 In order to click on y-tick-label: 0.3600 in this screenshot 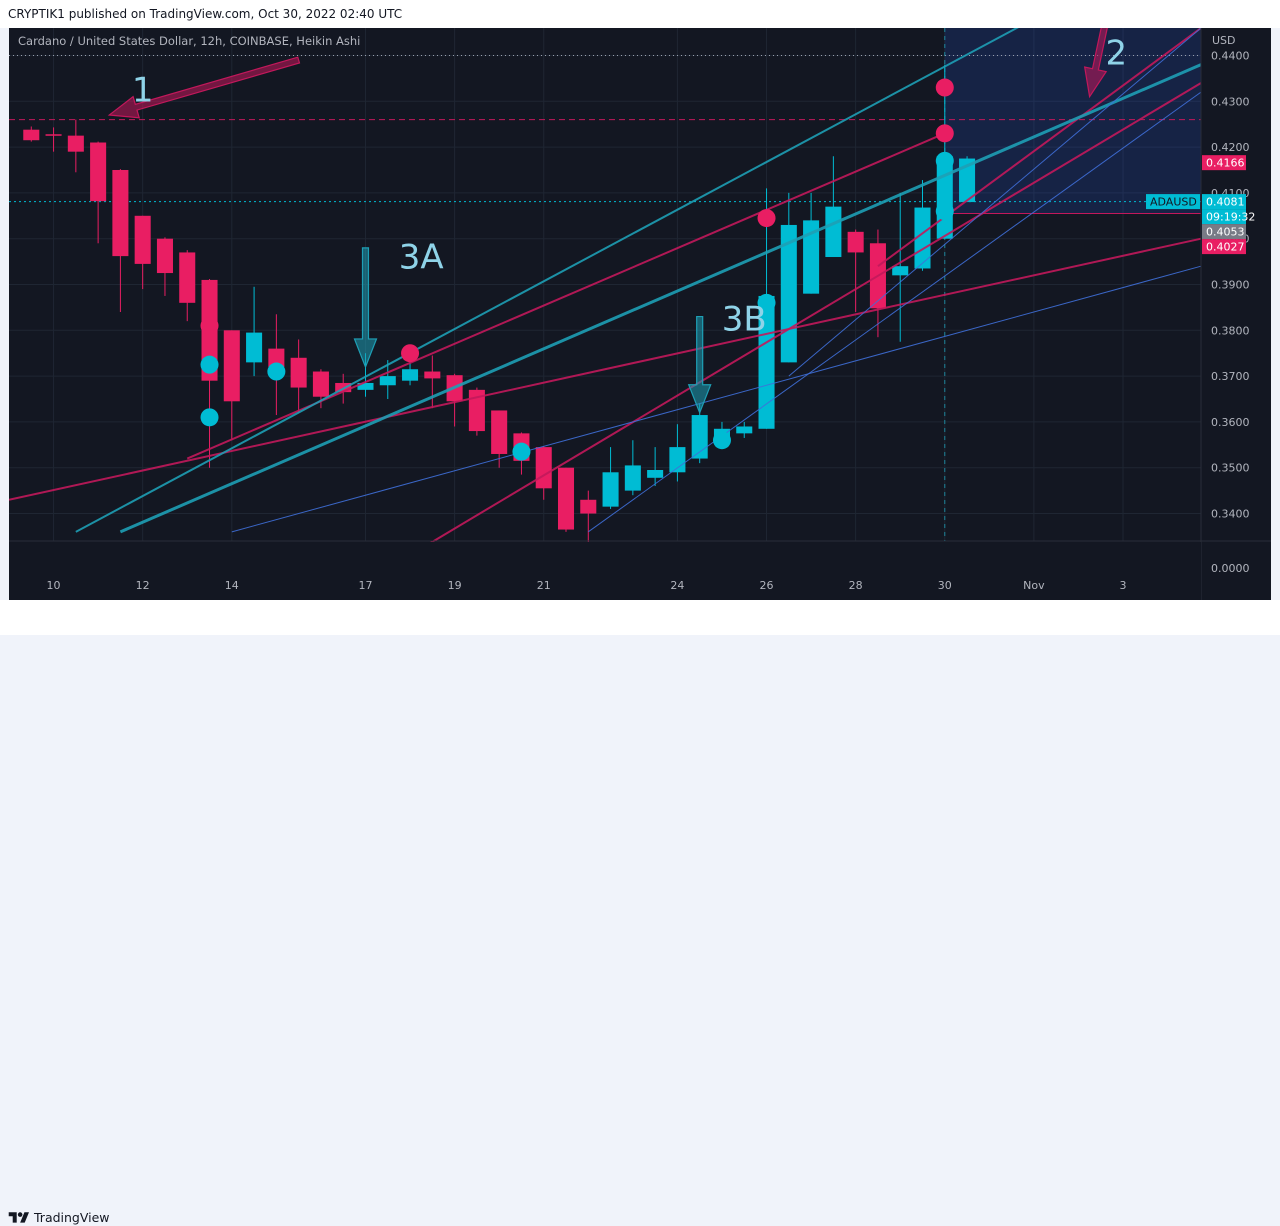, I will do `click(1230, 422)`.